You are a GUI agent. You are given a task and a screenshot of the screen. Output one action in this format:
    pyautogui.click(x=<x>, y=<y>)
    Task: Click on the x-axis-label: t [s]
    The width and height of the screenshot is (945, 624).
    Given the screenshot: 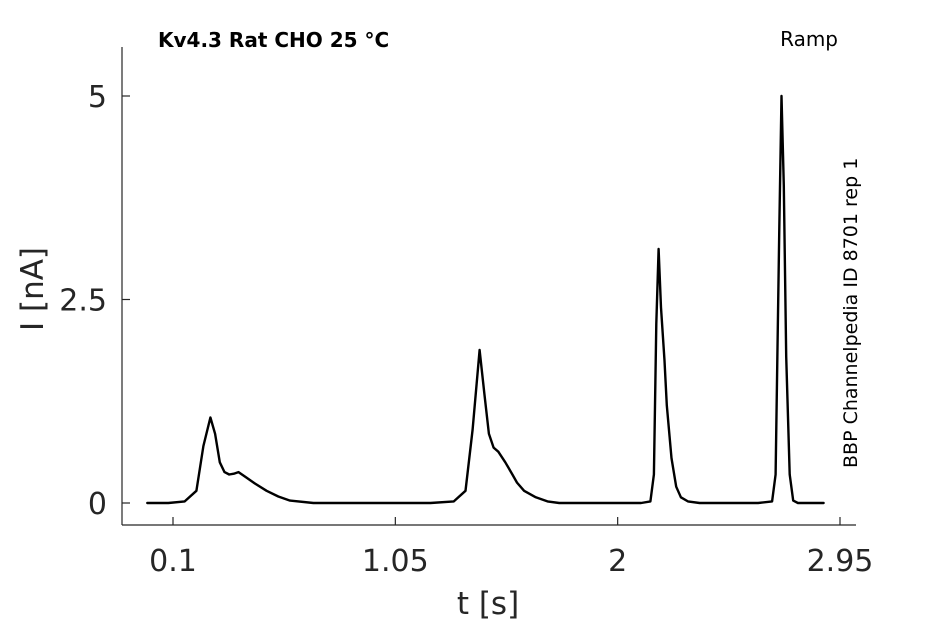 What is the action you would take?
    pyautogui.click(x=488, y=604)
    